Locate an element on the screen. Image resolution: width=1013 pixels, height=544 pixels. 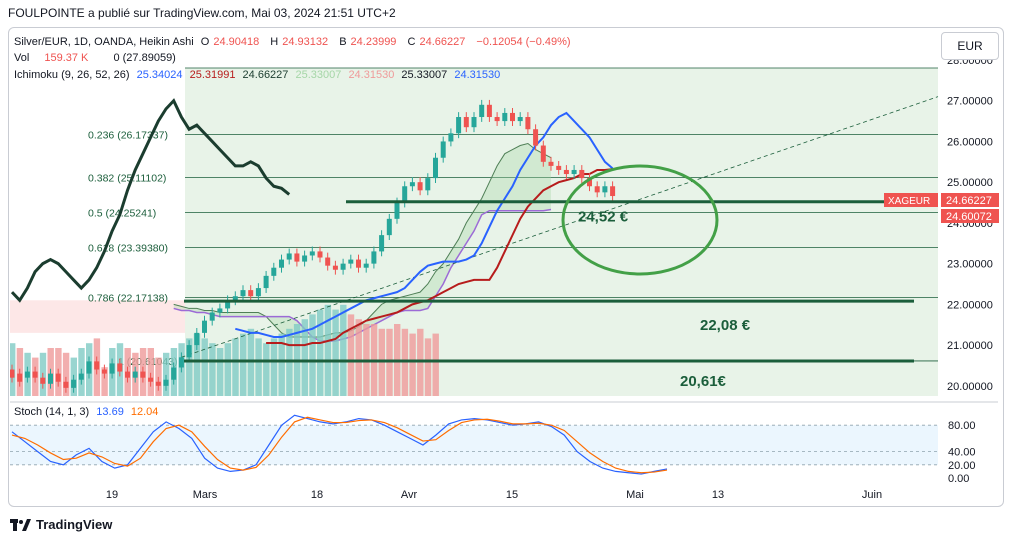
symbol-badge-label: XAGEUR is located at coordinates (909, 201).